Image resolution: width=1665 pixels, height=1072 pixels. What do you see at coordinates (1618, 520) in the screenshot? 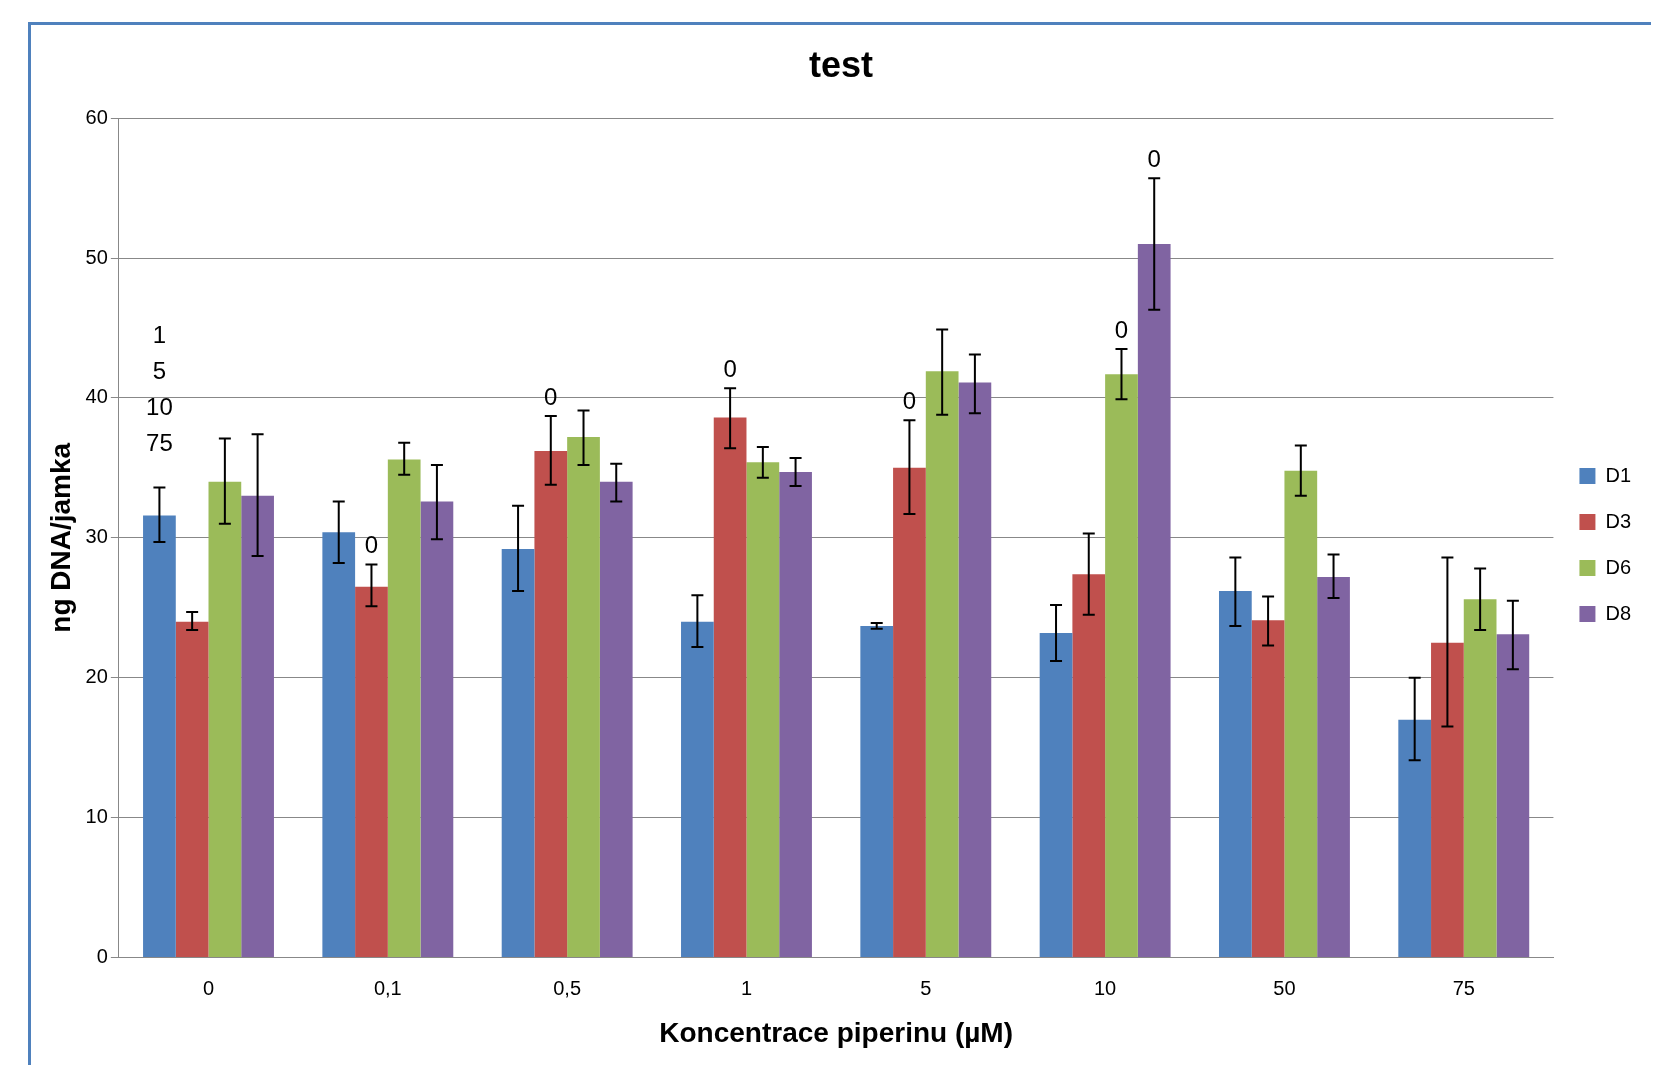
I see `legend-label: D3` at bounding box center [1618, 520].